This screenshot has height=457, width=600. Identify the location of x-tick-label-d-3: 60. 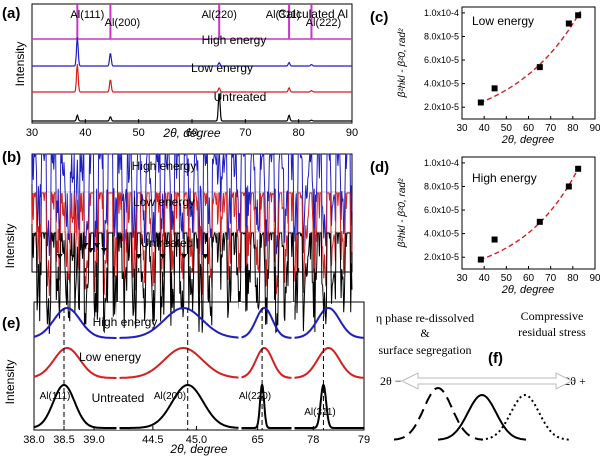
(529, 278).